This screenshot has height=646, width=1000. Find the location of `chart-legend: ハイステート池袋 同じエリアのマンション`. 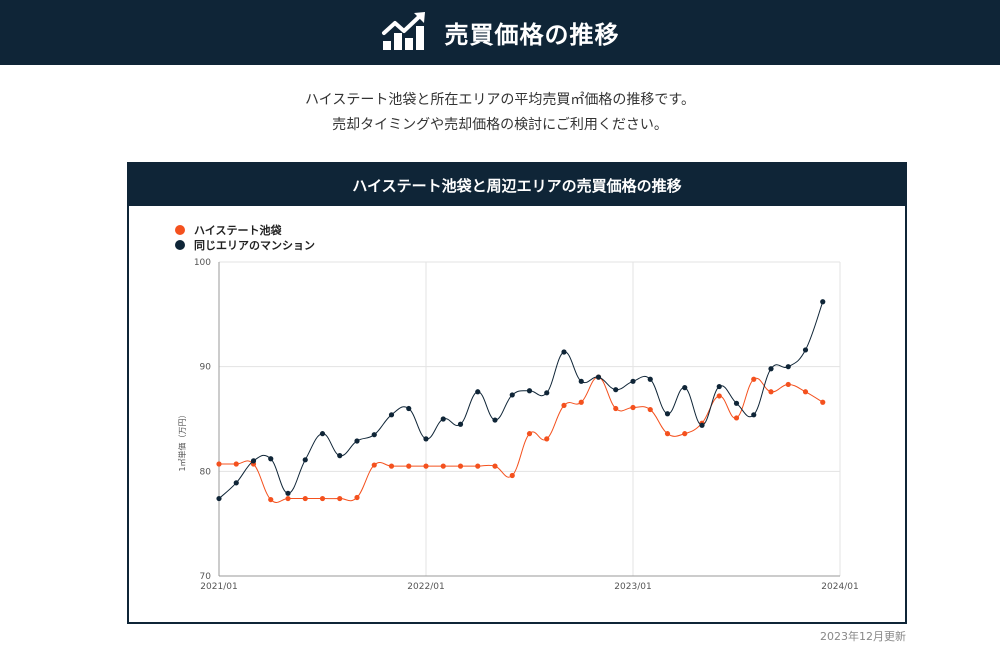

chart-legend: ハイステート池袋 同じエリアのマンション is located at coordinates (245, 237).